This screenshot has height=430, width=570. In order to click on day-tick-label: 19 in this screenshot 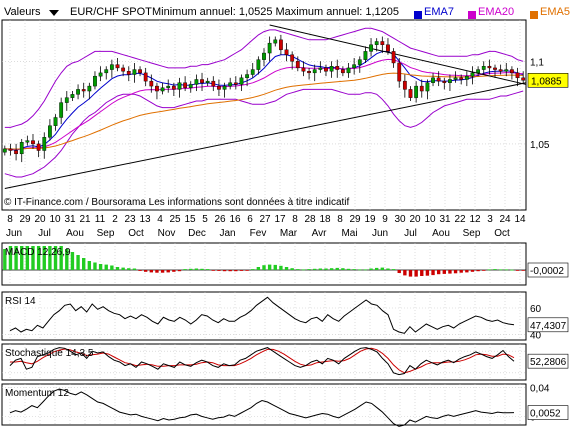, I will do `click(370, 219)`.